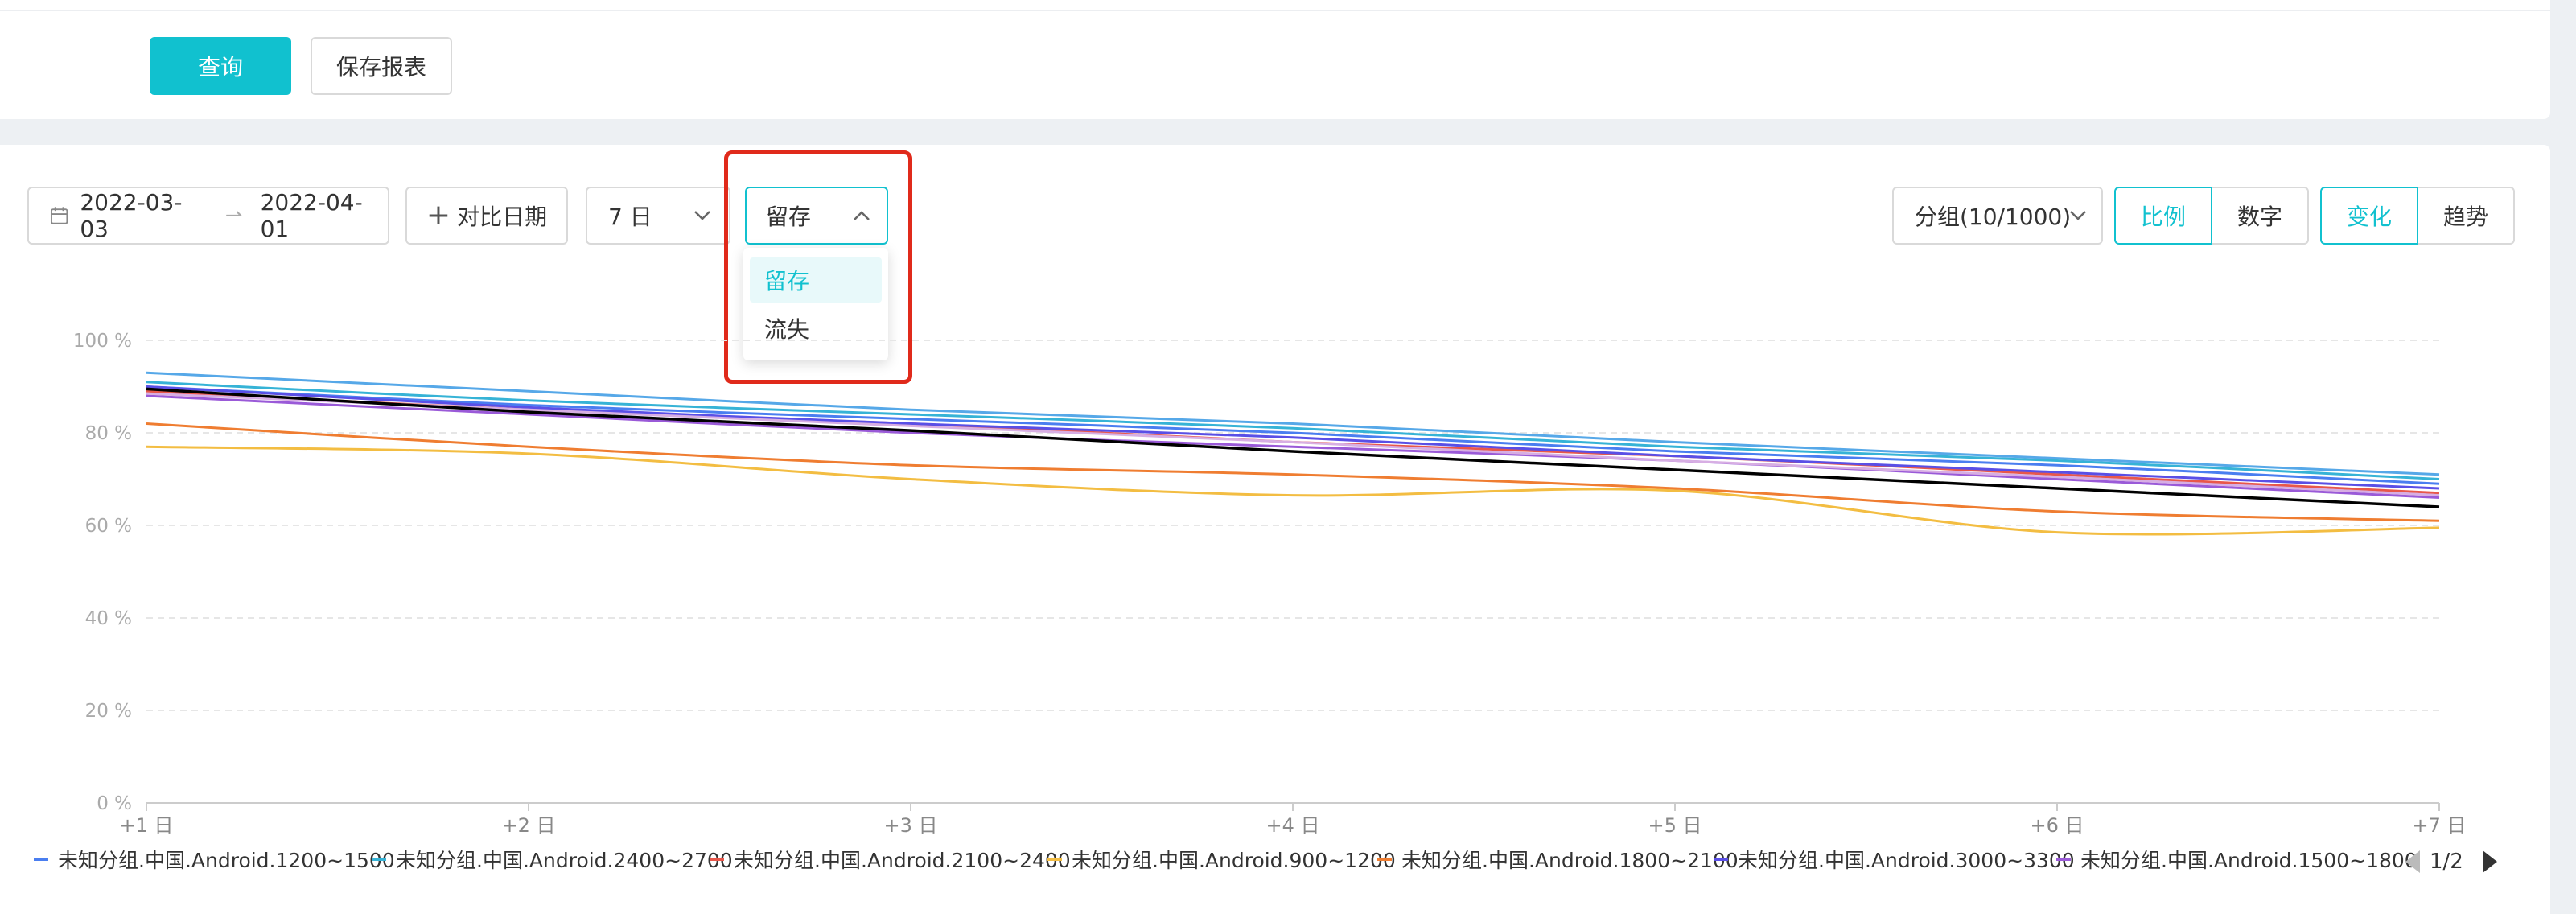 The image size is (2576, 914). I want to click on x-tick-label: +3 日, so click(910, 825).